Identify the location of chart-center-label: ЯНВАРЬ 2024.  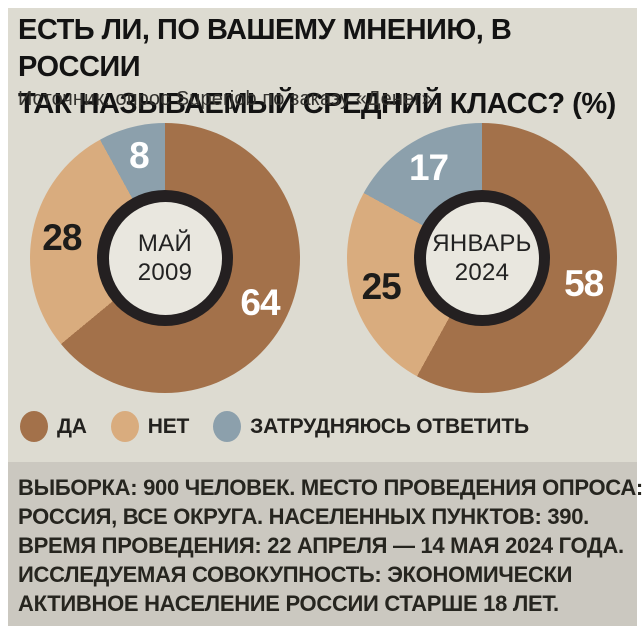
(481, 258).